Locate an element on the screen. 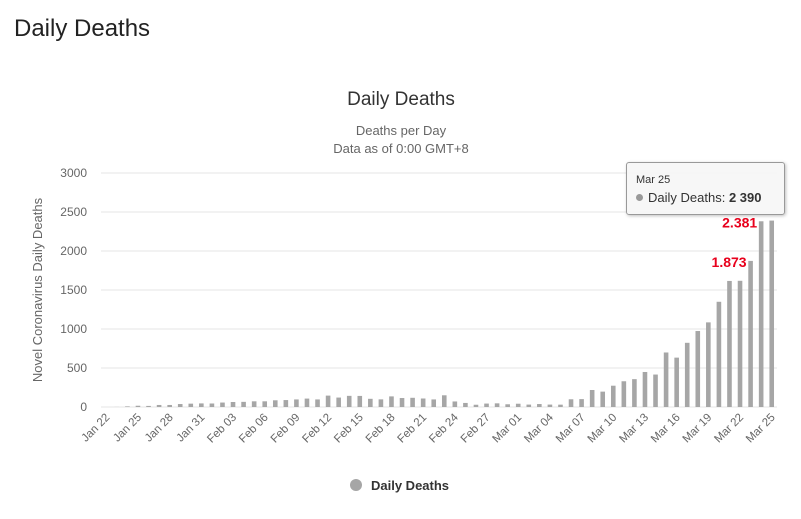 The height and width of the screenshot is (519, 801). x-tick-label: Feb 27 is located at coordinates (476, 429).